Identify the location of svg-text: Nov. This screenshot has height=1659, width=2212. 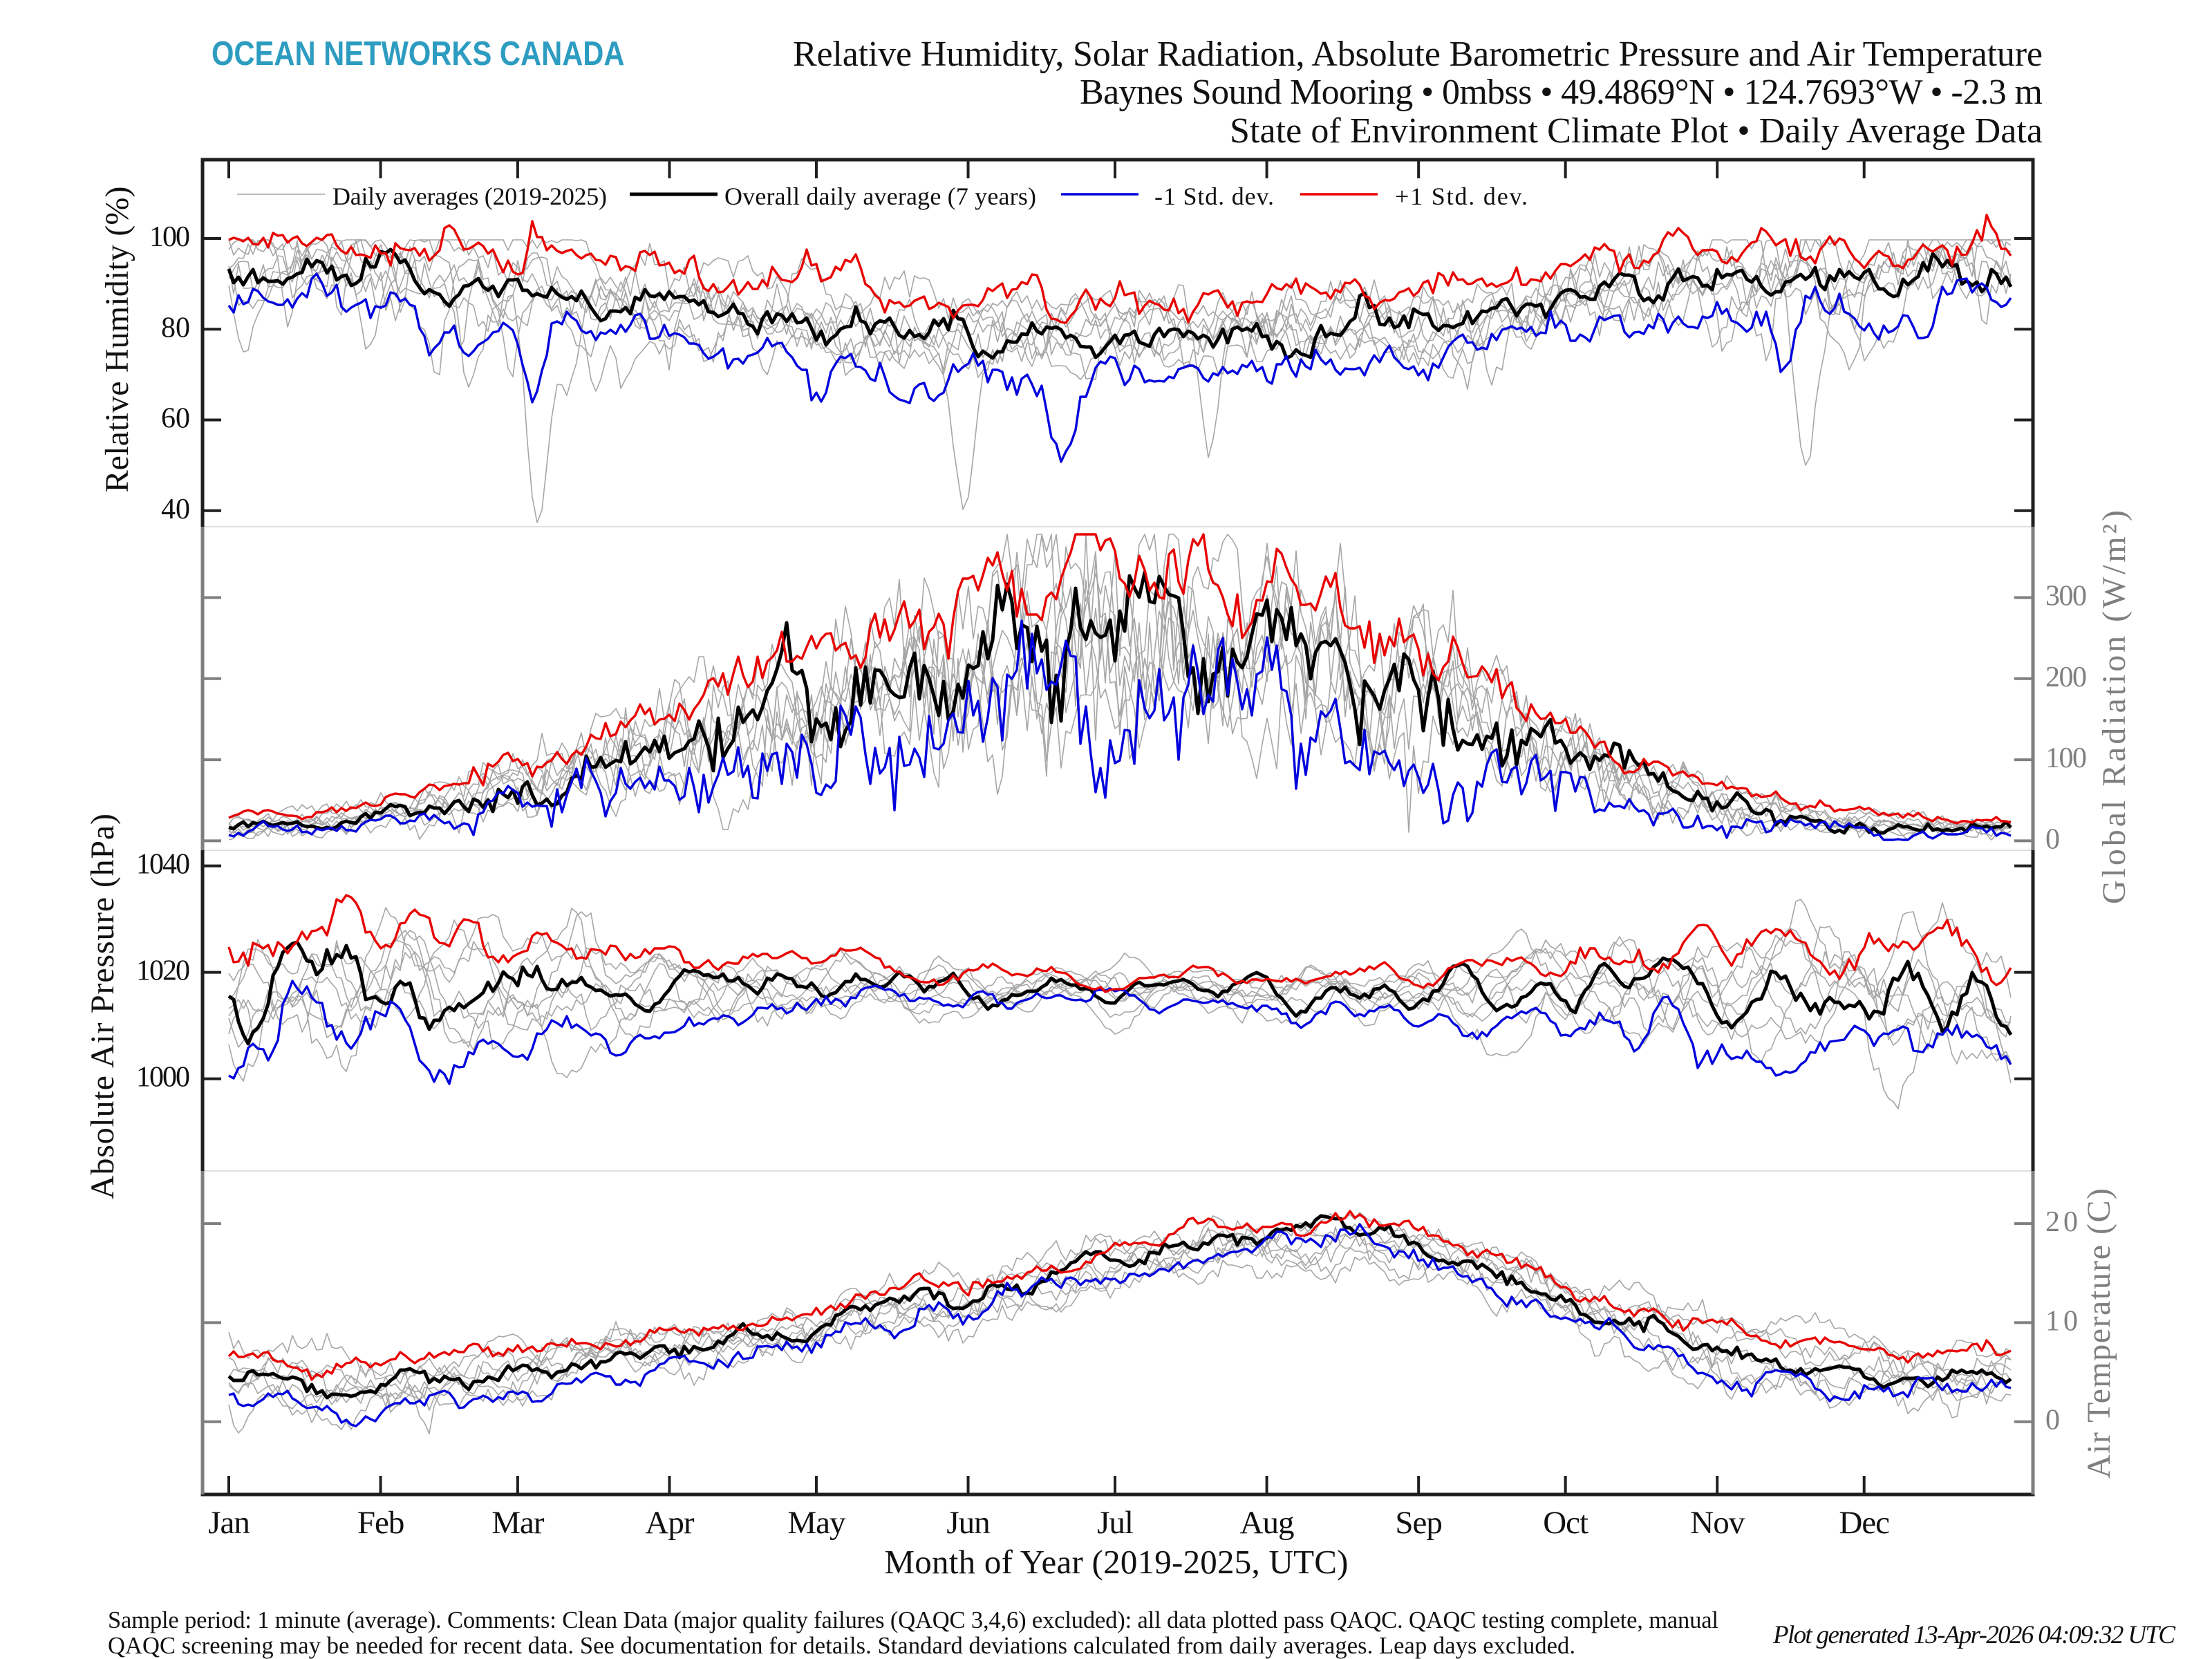
(1718, 1523).